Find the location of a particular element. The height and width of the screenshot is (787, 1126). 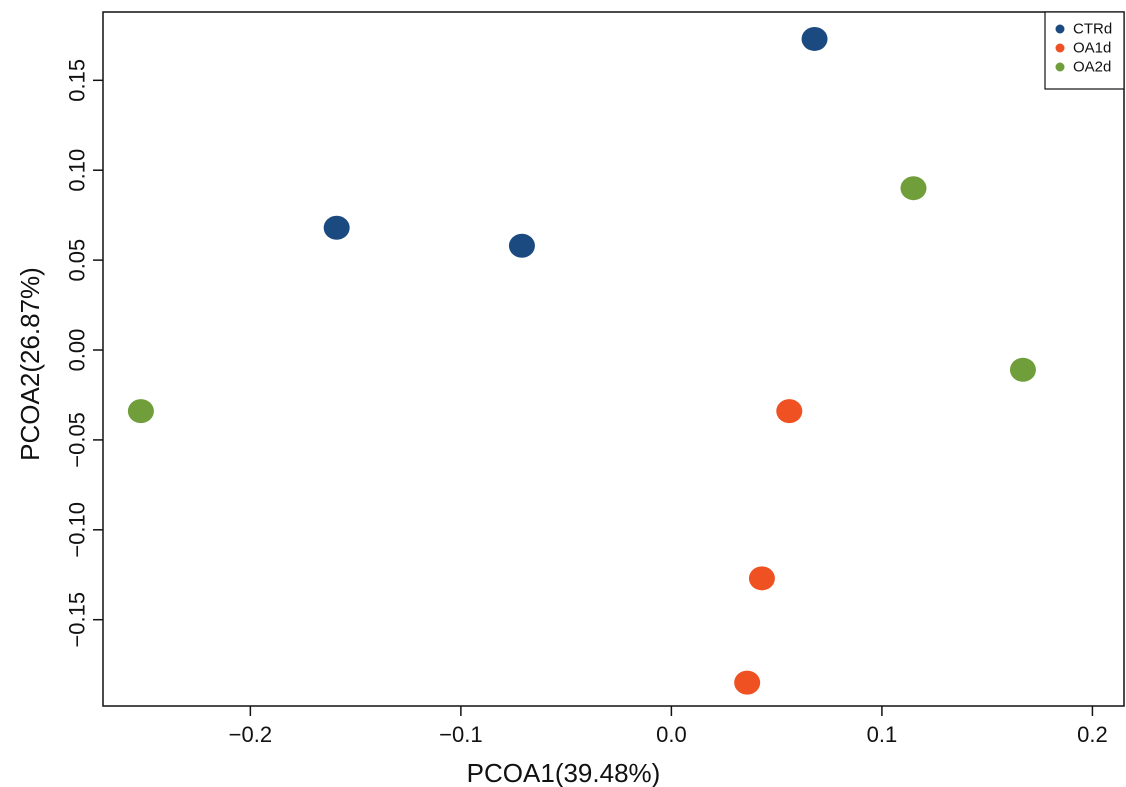

legend-items: CTRd OA1d OA2d is located at coordinates (1083, 48).